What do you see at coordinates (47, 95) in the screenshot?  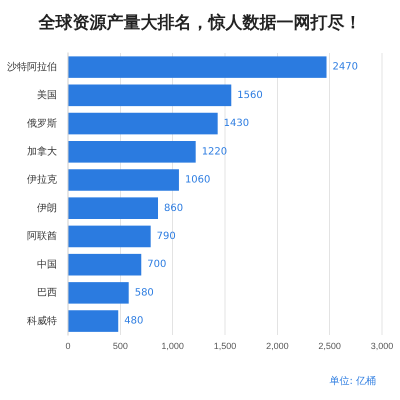 I see `y-tick-label: 美国` at bounding box center [47, 95].